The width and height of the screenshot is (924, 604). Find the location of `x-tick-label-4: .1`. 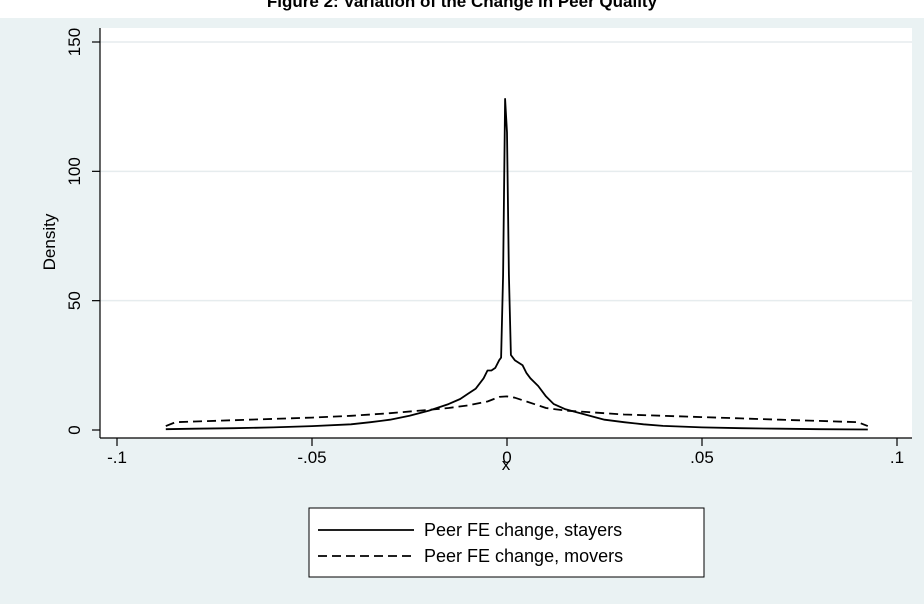

x-tick-label-4: .1 is located at coordinates (897, 457).